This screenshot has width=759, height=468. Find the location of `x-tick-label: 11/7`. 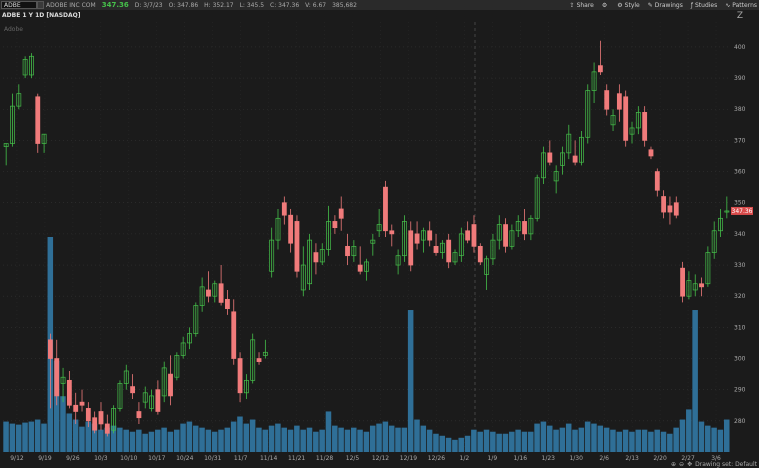

x-tick-label: 11/7 is located at coordinates (241, 458).